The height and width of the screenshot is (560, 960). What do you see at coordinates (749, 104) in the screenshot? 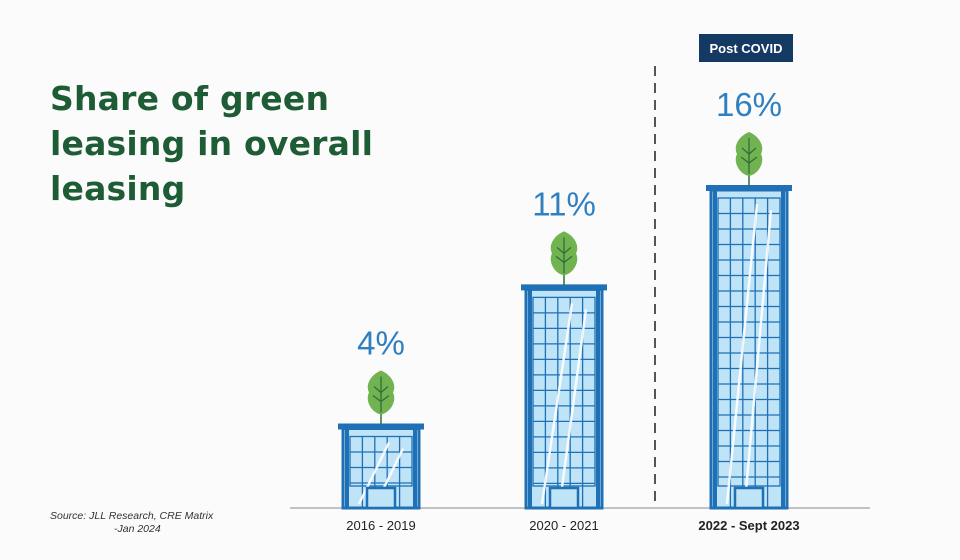
I see `value-label: 16%` at bounding box center [749, 104].